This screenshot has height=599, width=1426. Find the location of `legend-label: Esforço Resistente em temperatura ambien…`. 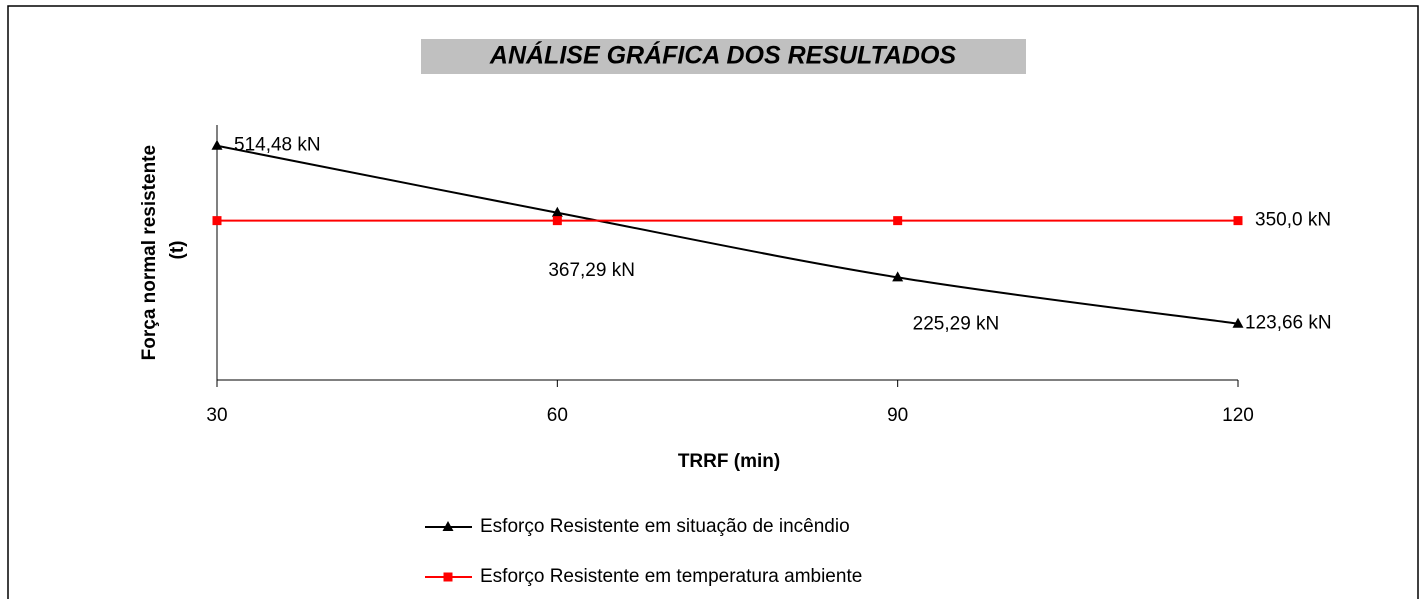

legend-label: Esforço Resistente em temperatura ambien… is located at coordinates (671, 576).